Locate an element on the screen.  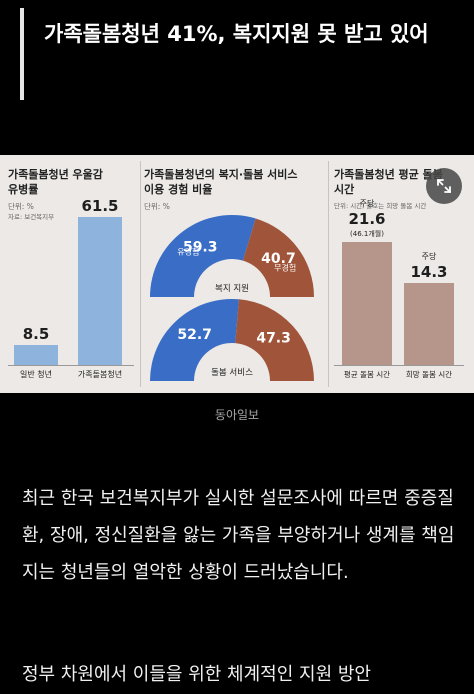
expand-arrows-icon is located at coordinates (444, 186).